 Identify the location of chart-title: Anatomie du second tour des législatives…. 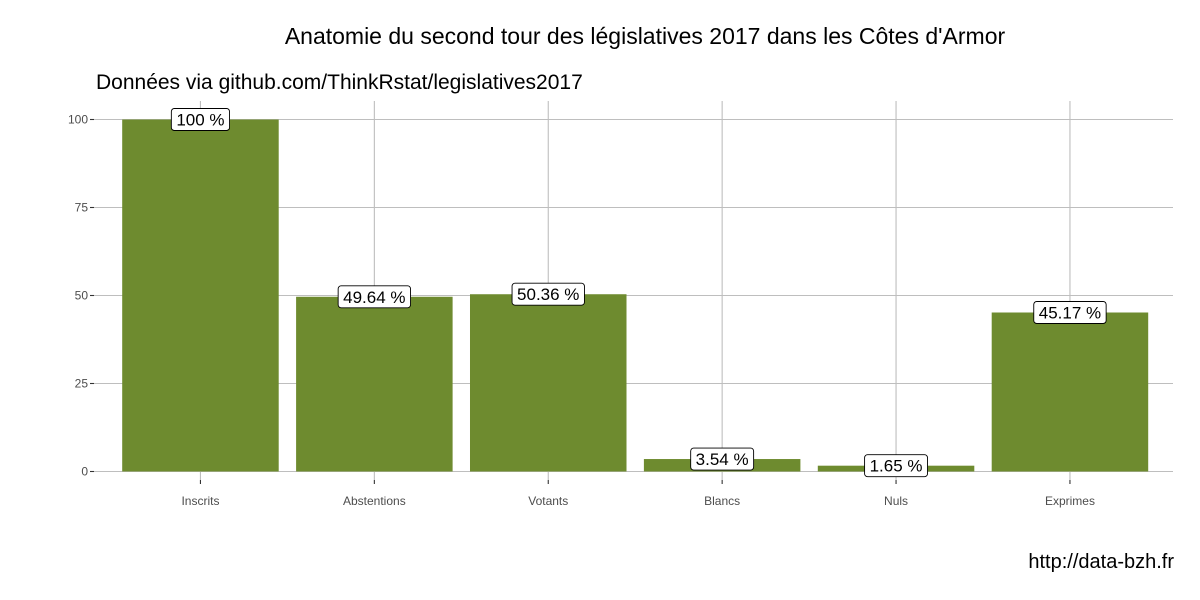
(645, 36).